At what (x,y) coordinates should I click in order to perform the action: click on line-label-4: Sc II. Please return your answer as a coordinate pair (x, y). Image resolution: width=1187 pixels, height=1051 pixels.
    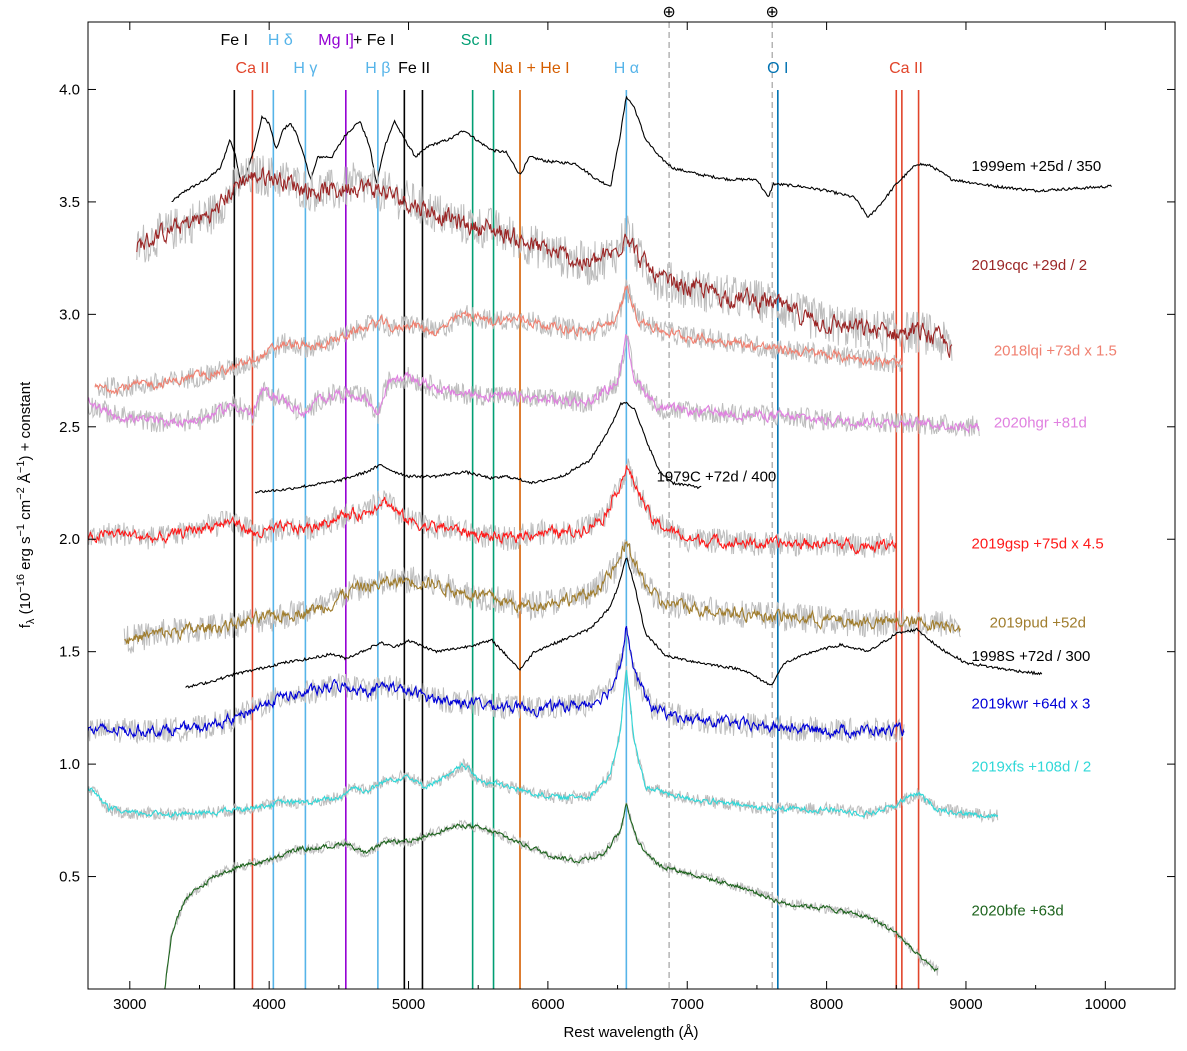
    Looking at the image, I should click on (477, 40).